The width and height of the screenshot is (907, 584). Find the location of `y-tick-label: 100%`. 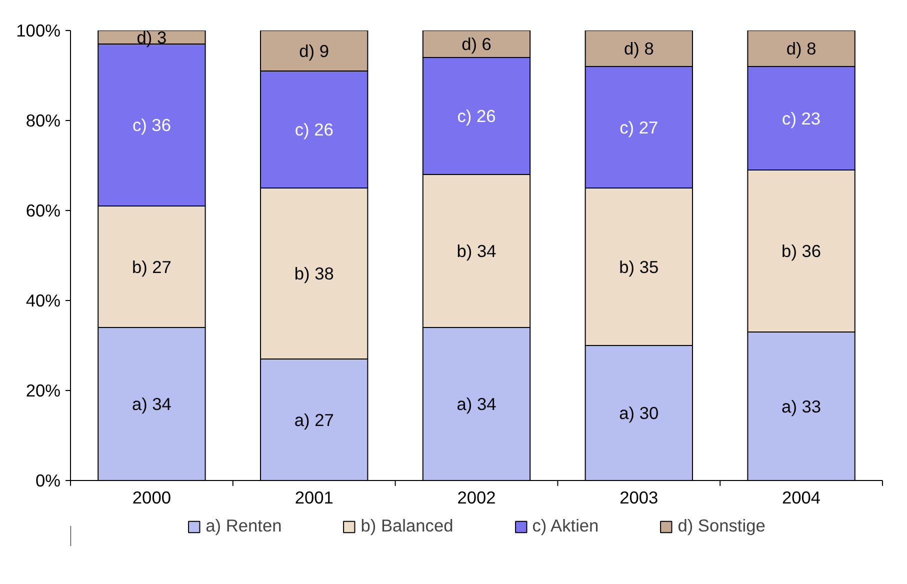

y-tick-label: 100% is located at coordinates (38, 30).